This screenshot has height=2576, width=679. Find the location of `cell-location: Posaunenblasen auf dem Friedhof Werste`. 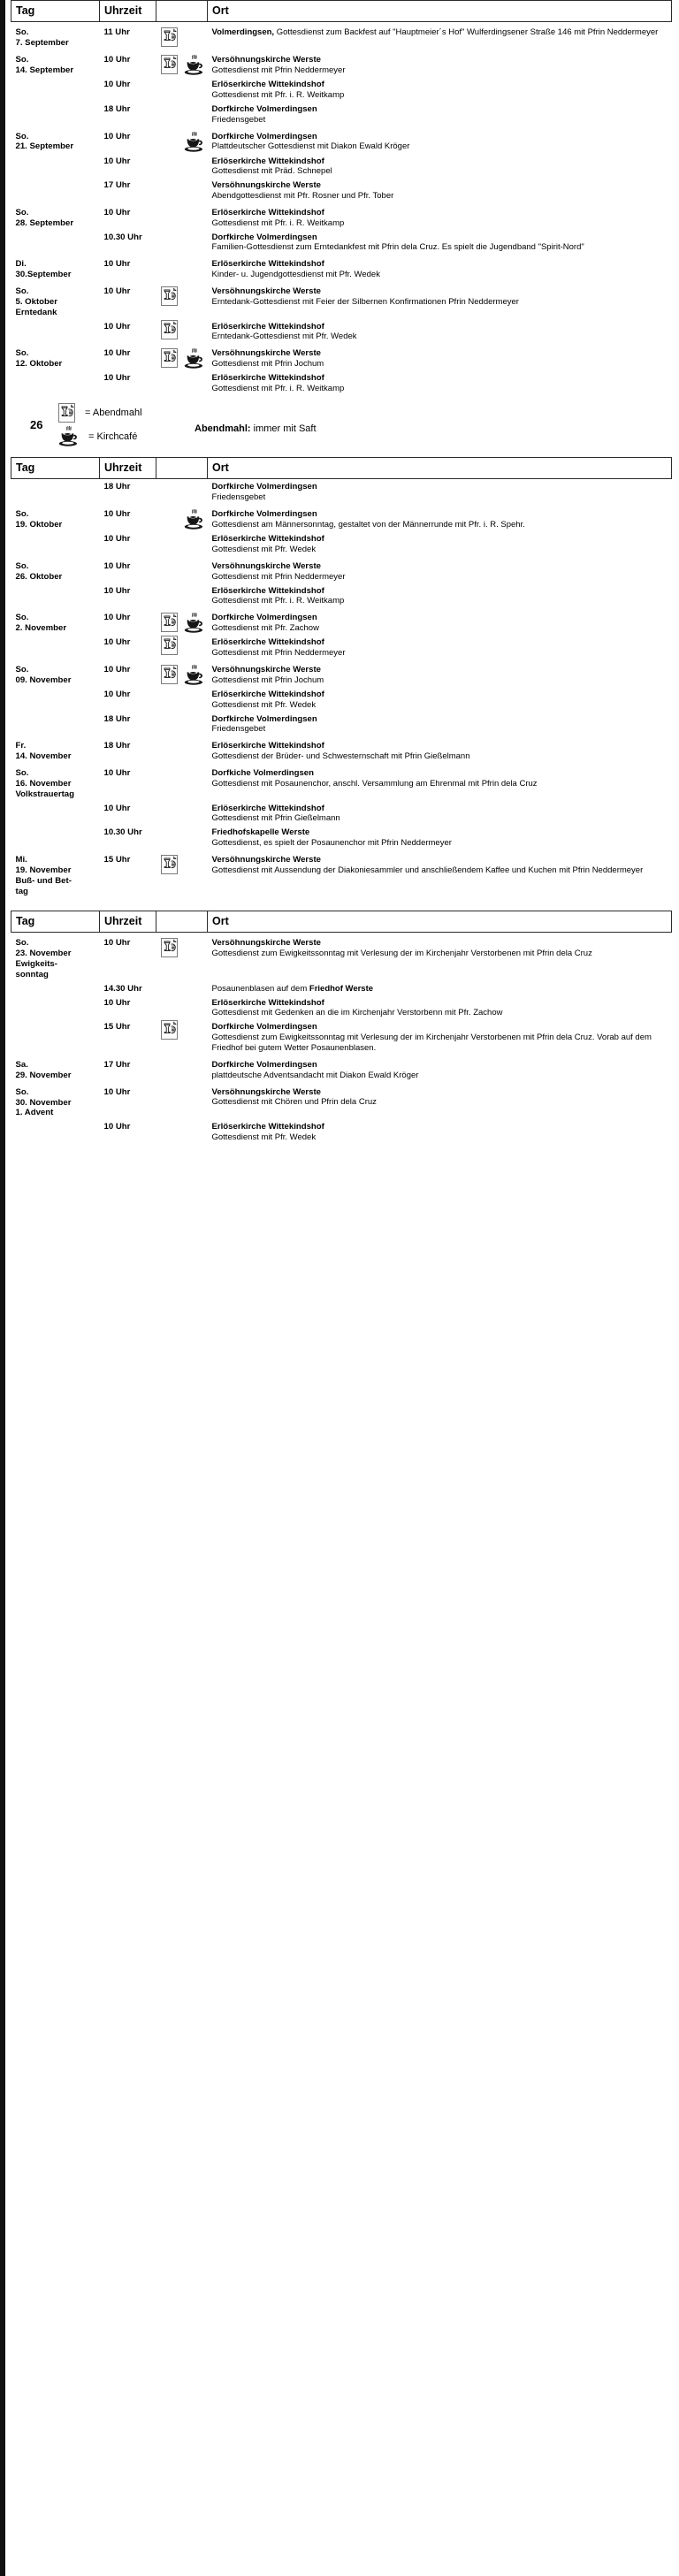

cell-location: Posaunenblasen auf dem Friedhof Werste is located at coordinates (440, 988).